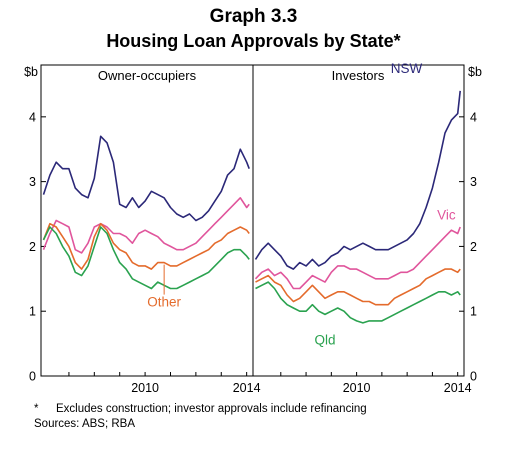 Image resolution: width=507 pixels, height=449 pixels. What do you see at coordinates (146, 246) in the screenshot?
I see `series-line-other-owner-occupiers` at bounding box center [146, 246].